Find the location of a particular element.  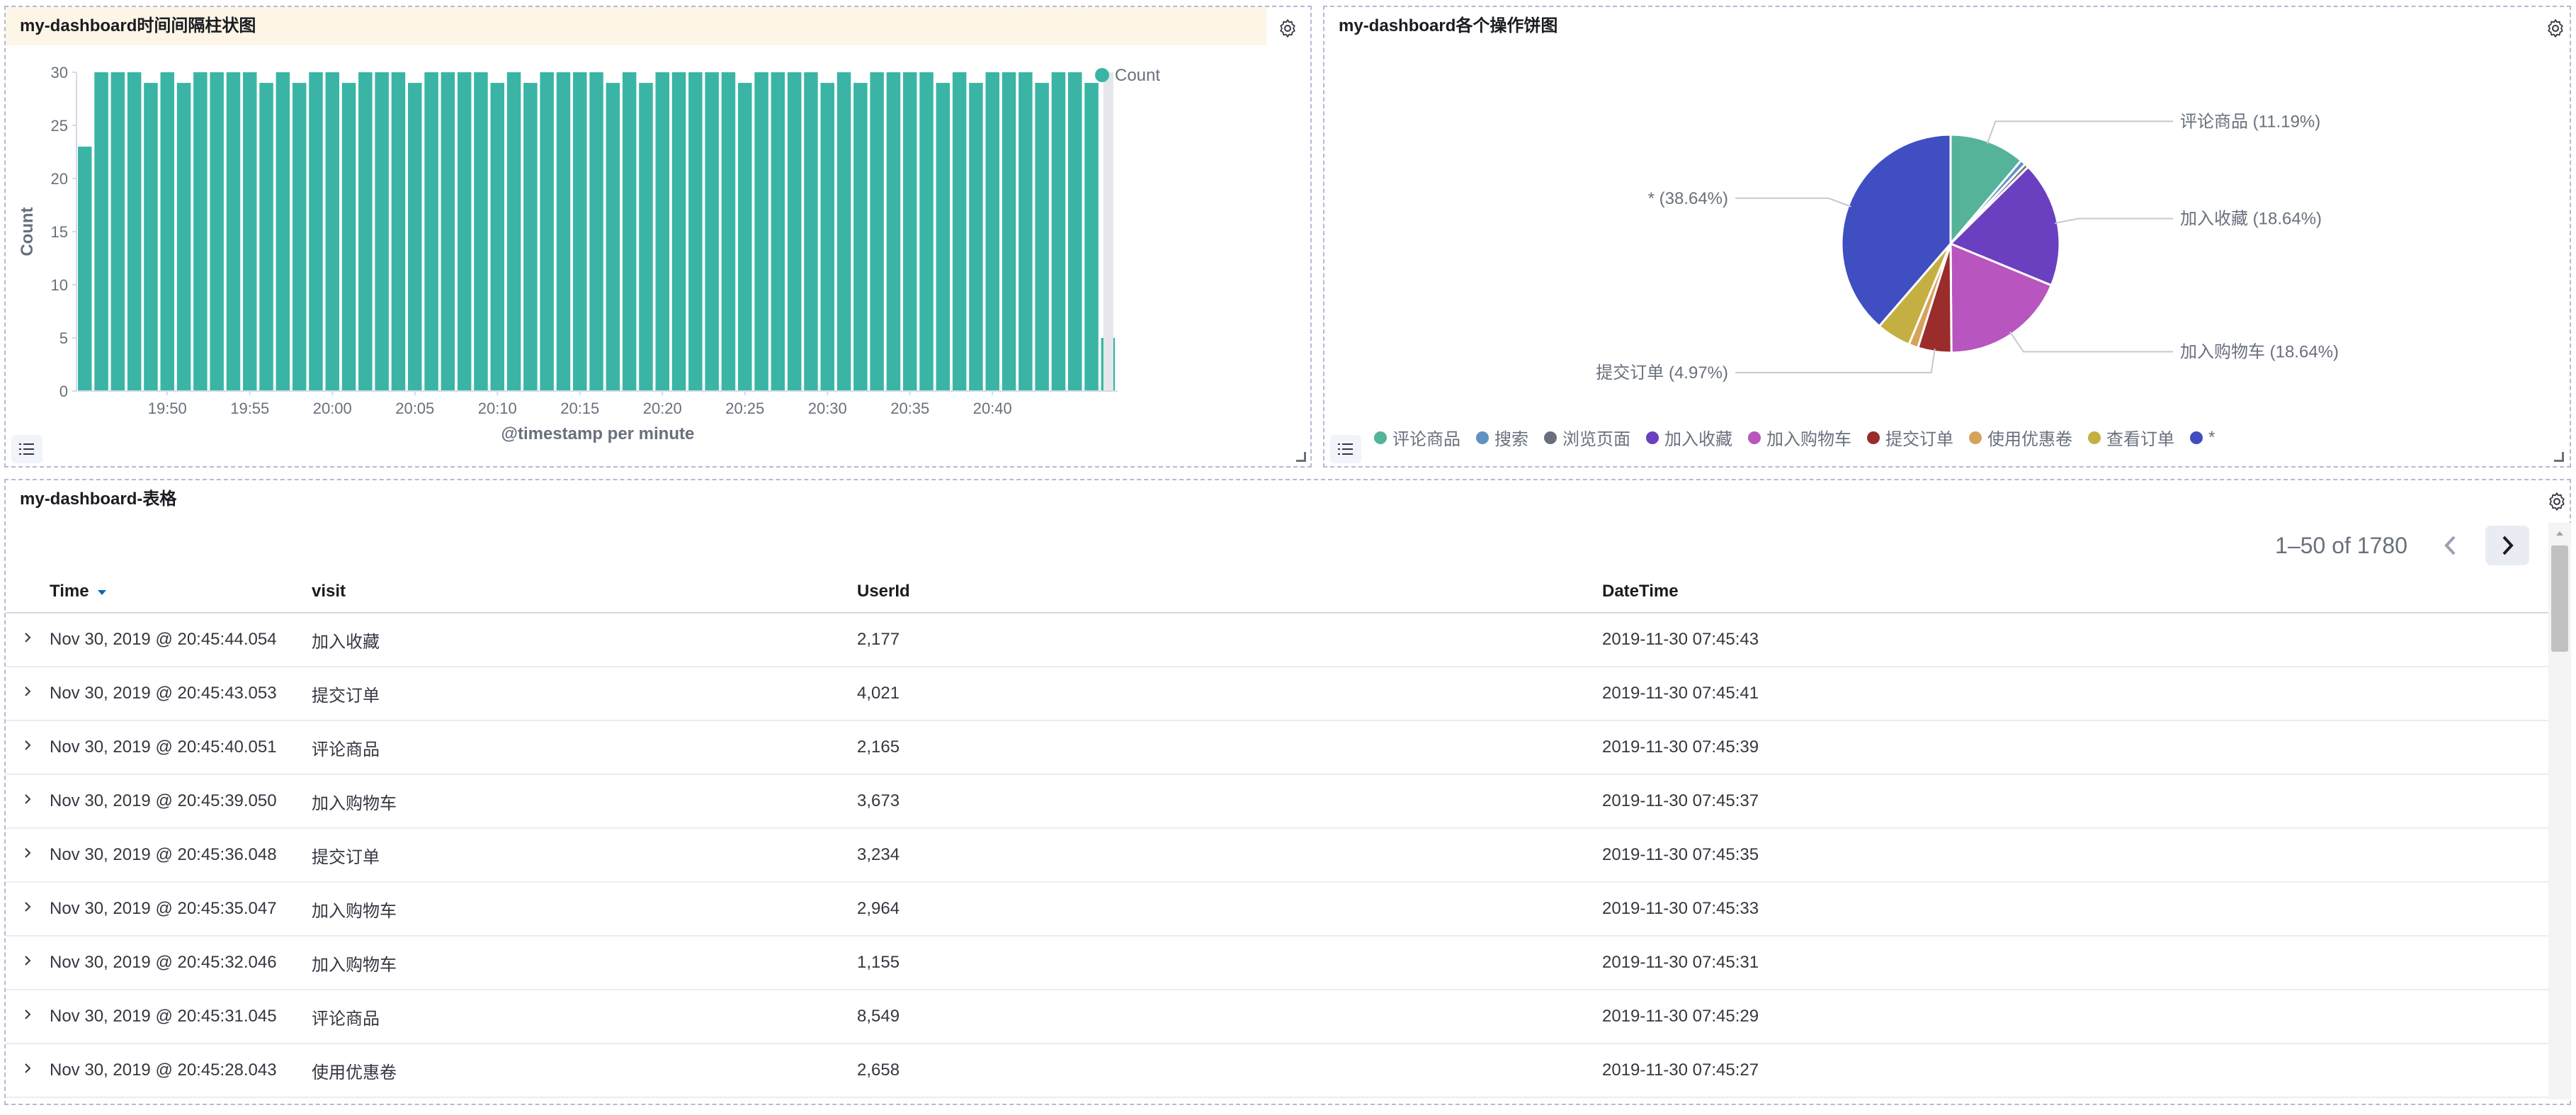

pie-legend-item: 加入购物车 is located at coordinates (1799, 437).